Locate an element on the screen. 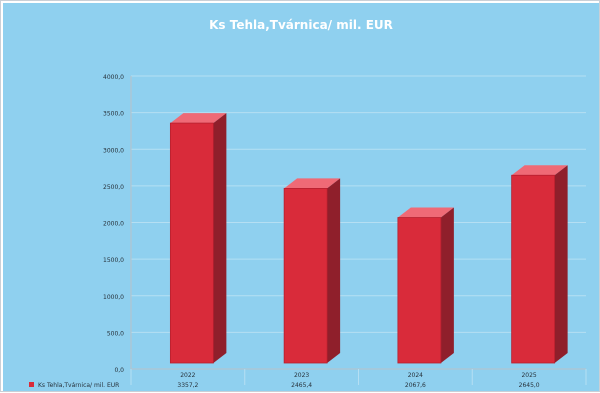  data-label: 2465,4 is located at coordinates (301, 385).